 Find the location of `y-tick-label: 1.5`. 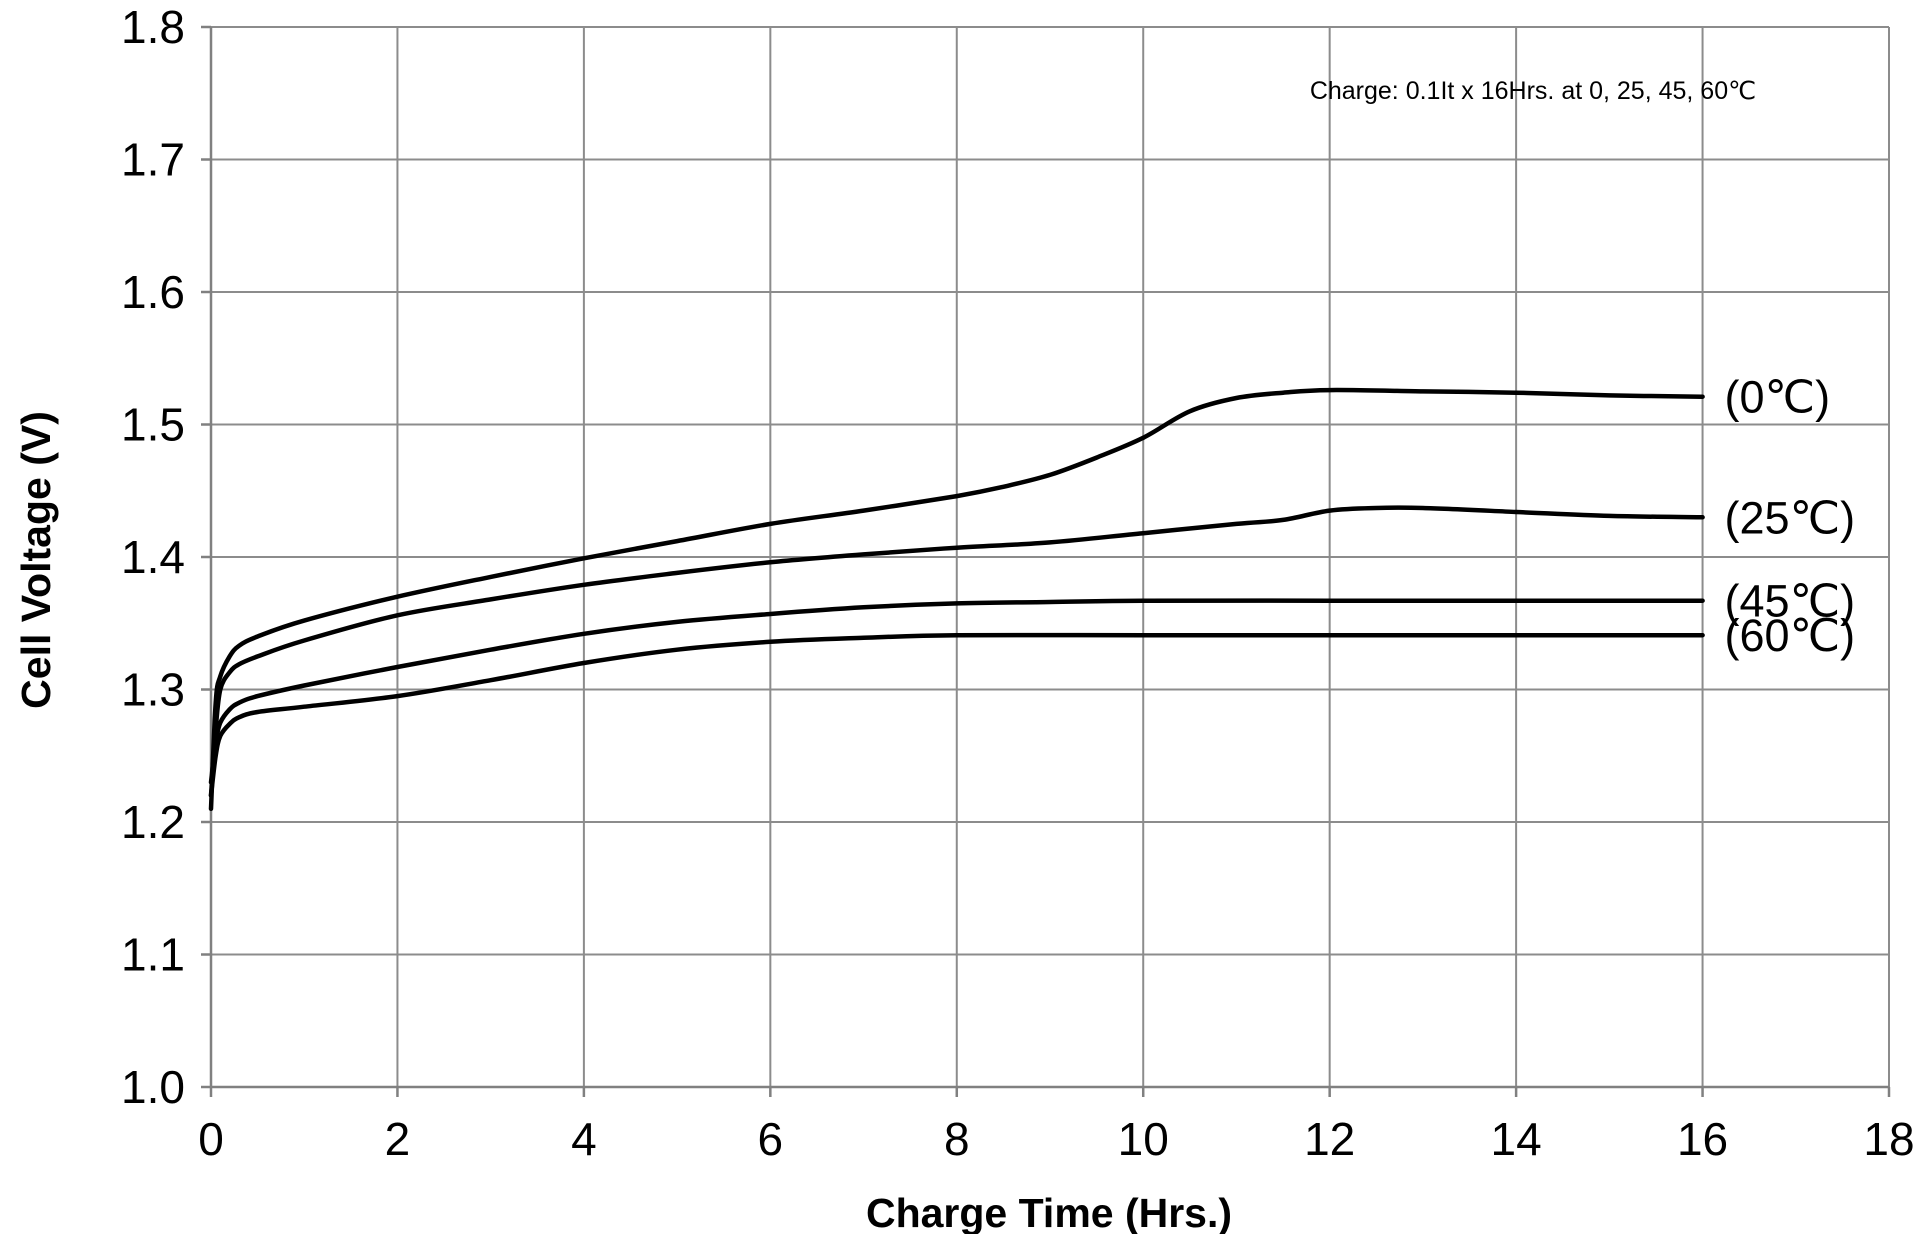

y-tick-label: 1.5 is located at coordinates (153, 425).